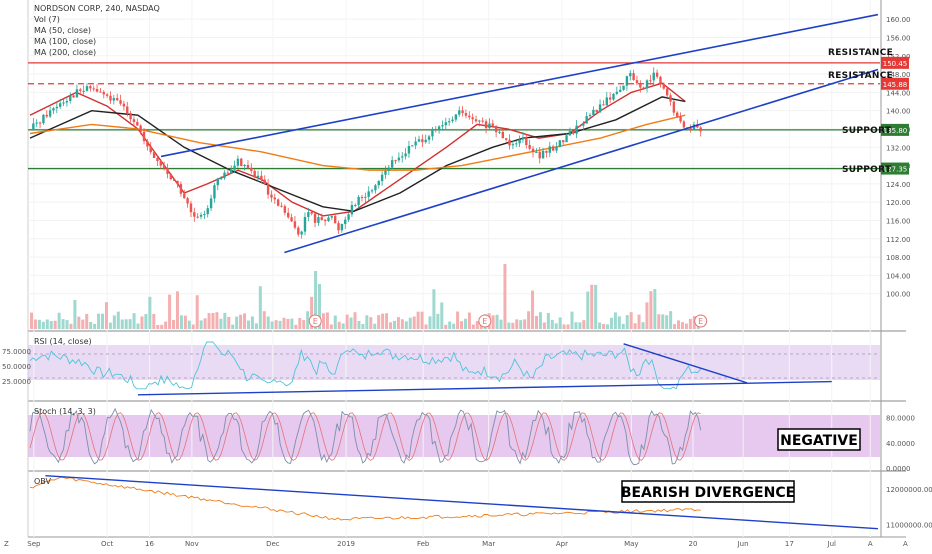 The height and width of the screenshot is (554, 932). What do you see at coordinates (62, 30) in the screenshot?
I see `ma50-legend: MA (50, close)` at bounding box center [62, 30].